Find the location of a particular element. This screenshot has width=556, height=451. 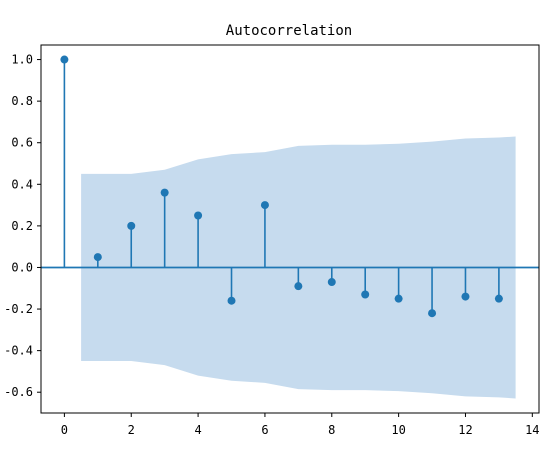

y-tick-label: 0.2 is located at coordinates (22, 226).